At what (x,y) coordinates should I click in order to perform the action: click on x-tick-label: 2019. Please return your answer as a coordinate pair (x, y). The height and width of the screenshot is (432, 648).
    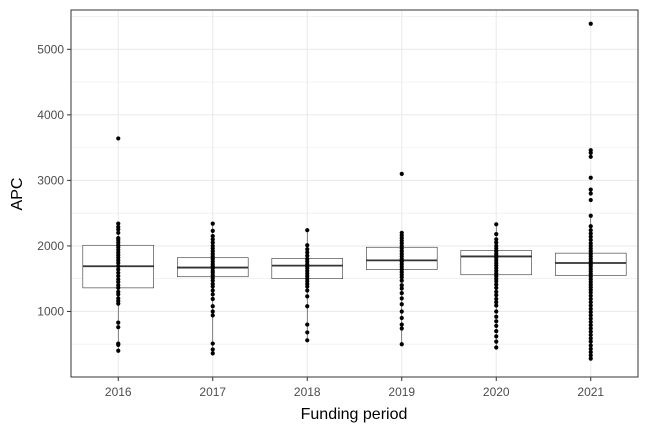
    Looking at the image, I should click on (401, 392).